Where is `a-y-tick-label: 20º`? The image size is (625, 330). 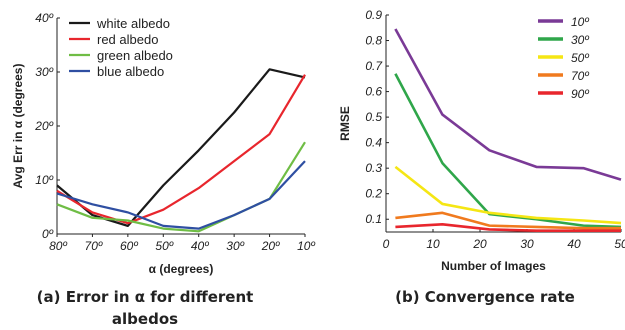
a-y-tick-label: 20º is located at coordinates (43, 126).